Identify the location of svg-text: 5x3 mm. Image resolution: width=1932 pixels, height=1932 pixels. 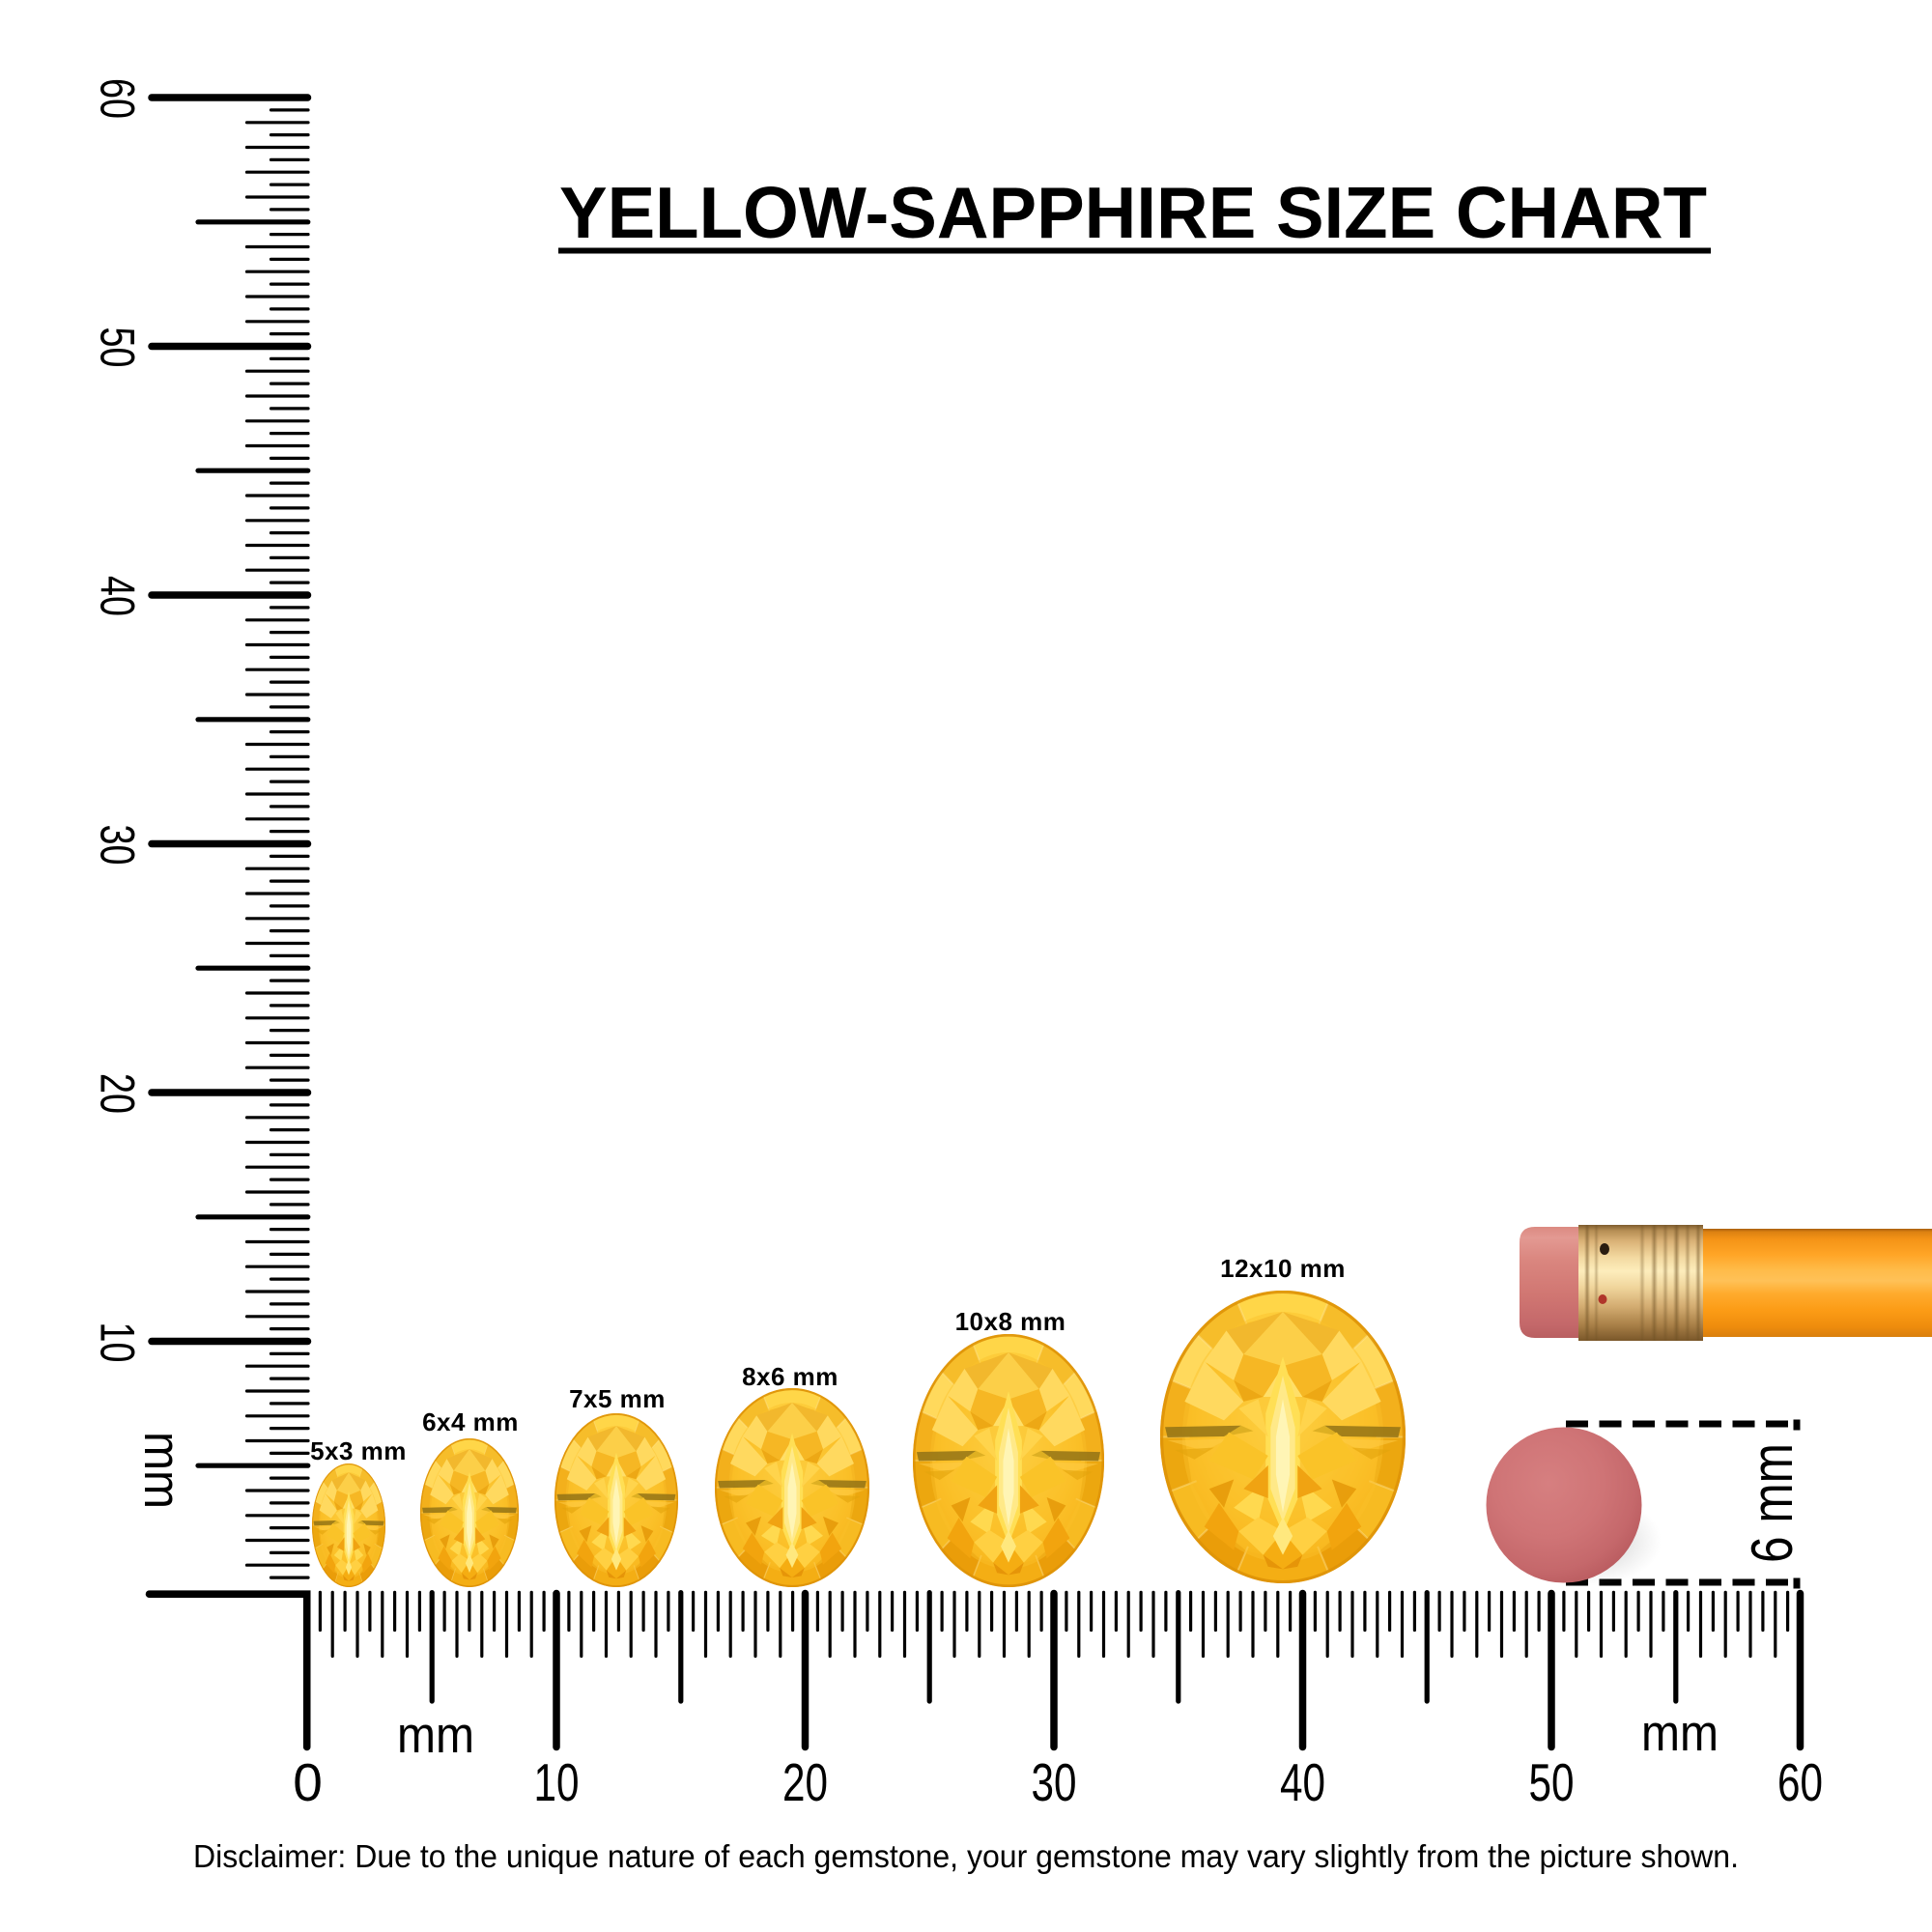
(358, 1450).